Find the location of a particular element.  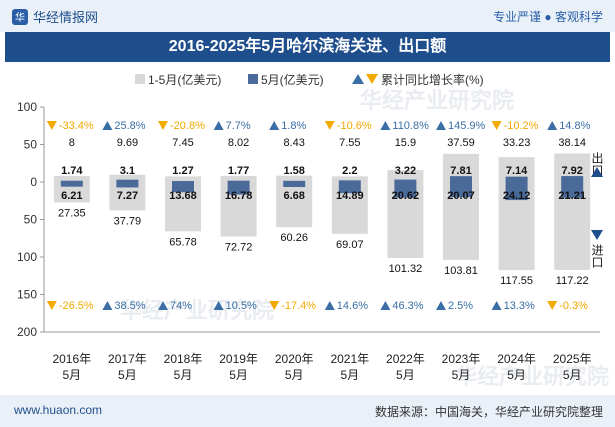

export-cum-label: 8.02 is located at coordinates (238, 143).